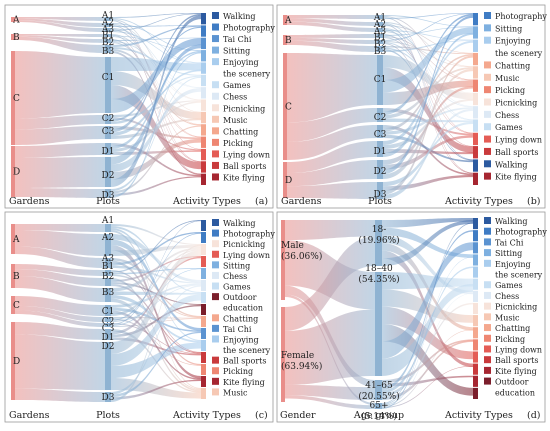 The image size is (550, 431). What do you see at coordinates (16, 306) in the screenshot?
I see `garden-label: C` at bounding box center [16, 306].